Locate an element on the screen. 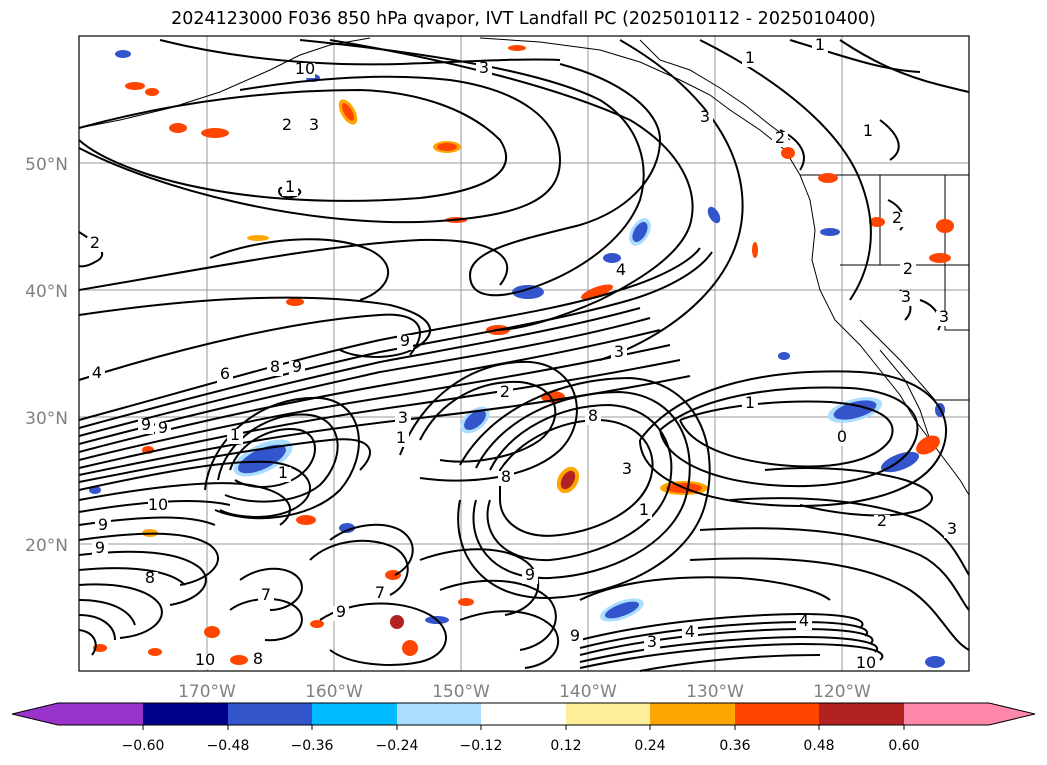  lon-label-160w: 160°W is located at coordinates (334, 692).